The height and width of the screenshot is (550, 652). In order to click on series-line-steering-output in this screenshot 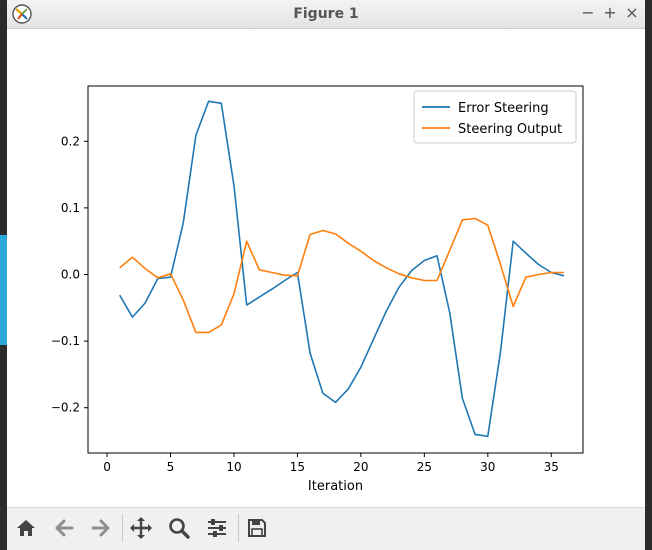, I will do `click(341, 275)`.